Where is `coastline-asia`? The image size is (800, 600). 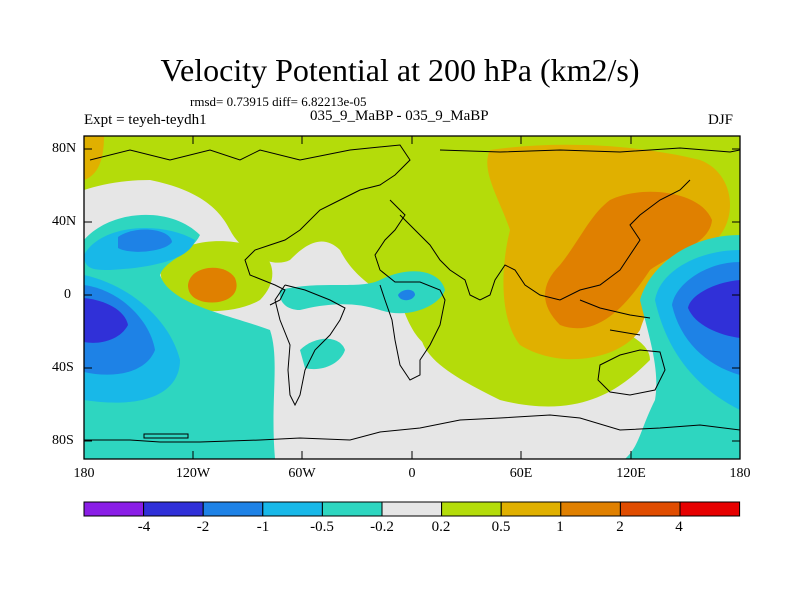 coastline-asia is located at coordinates (569, 224).